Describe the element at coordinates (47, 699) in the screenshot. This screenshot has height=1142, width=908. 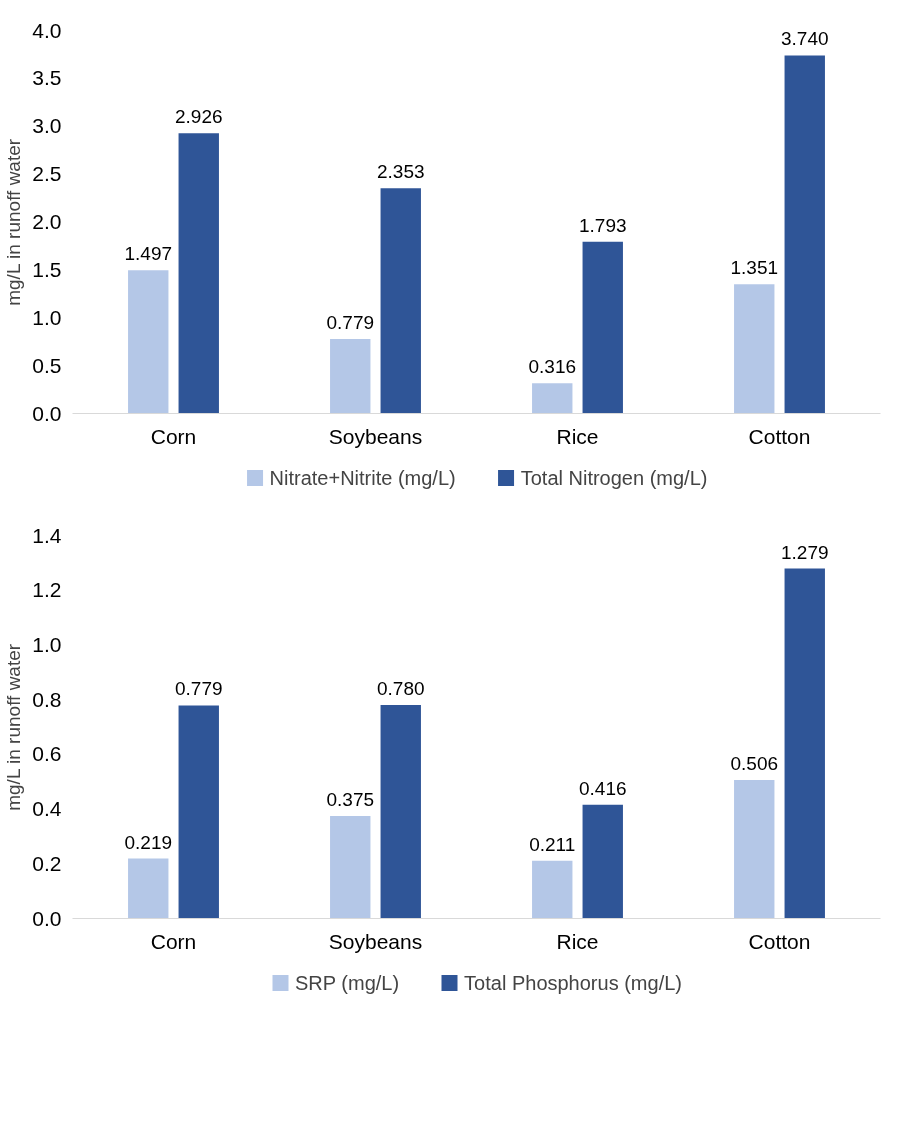
I see `y-tick-label: 0.8` at that location.